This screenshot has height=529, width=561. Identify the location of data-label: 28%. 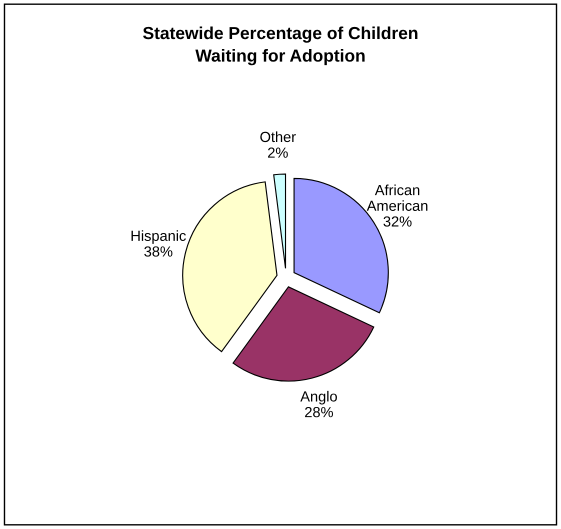
(319, 412).